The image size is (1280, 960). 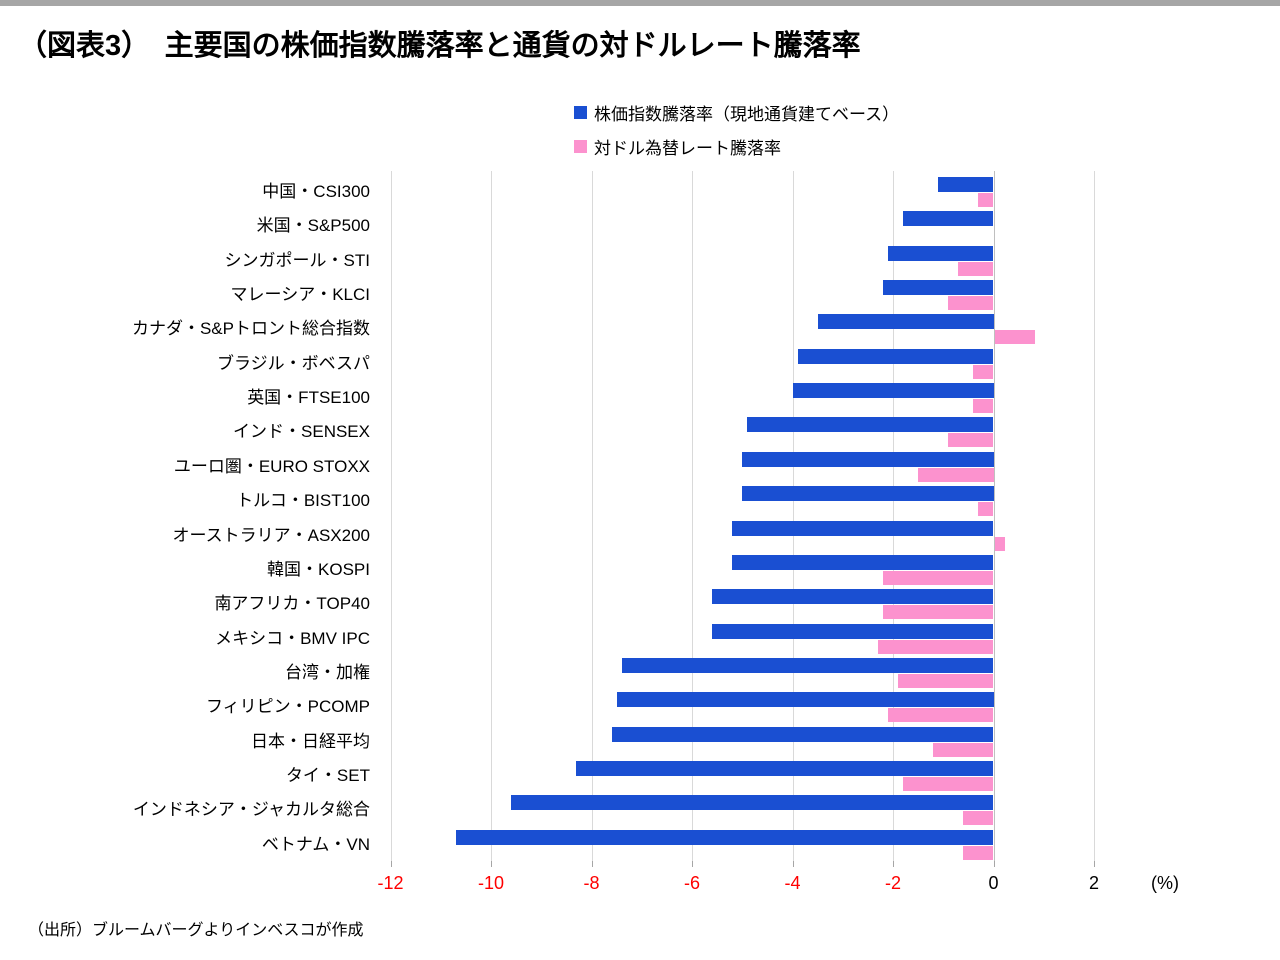 I want to click on gridline--2, so click(x=893, y=516).